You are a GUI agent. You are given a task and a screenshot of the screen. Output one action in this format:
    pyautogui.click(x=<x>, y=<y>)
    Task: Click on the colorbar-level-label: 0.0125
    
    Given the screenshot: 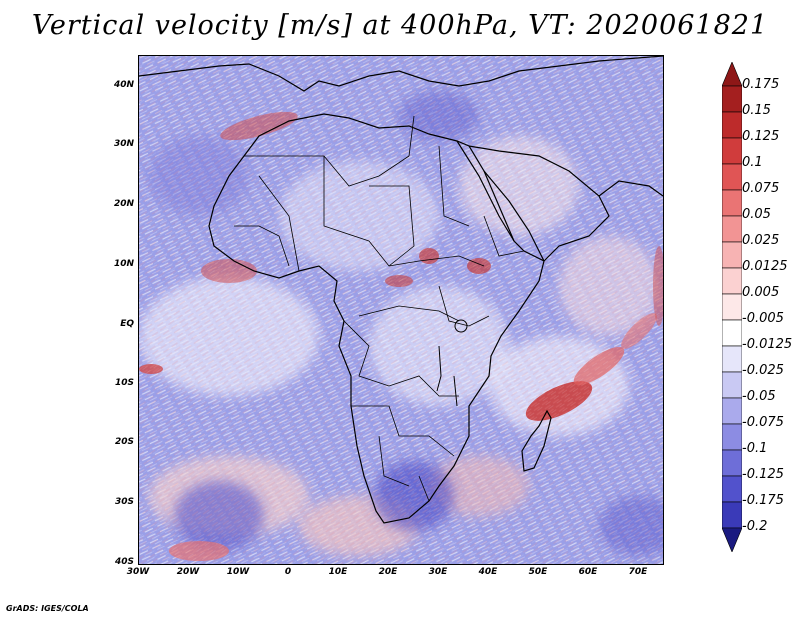 What is the action you would take?
    pyautogui.click(x=765, y=266)
    